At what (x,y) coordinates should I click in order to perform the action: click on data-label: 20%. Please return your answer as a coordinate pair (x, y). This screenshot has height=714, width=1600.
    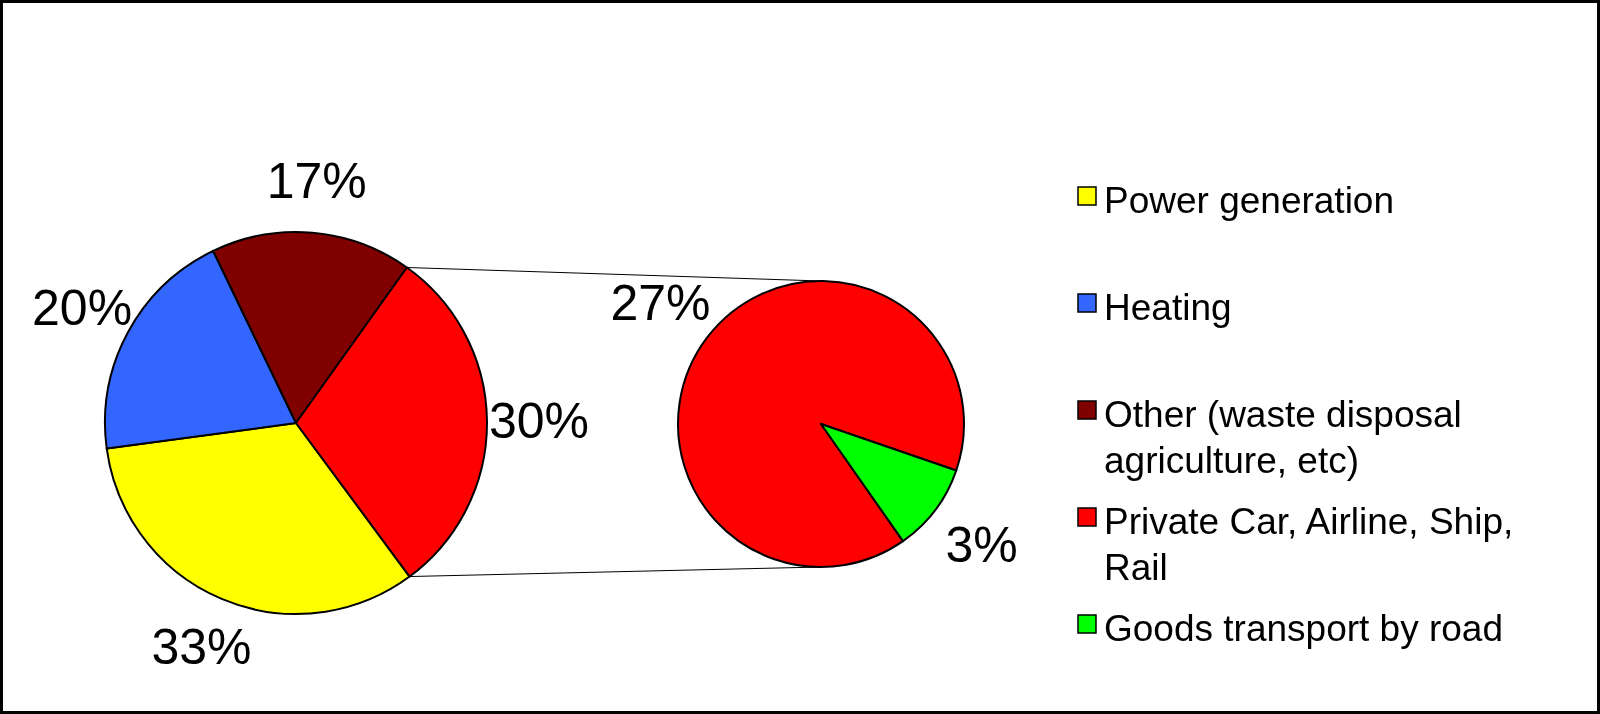
    Looking at the image, I should click on (82, 307).